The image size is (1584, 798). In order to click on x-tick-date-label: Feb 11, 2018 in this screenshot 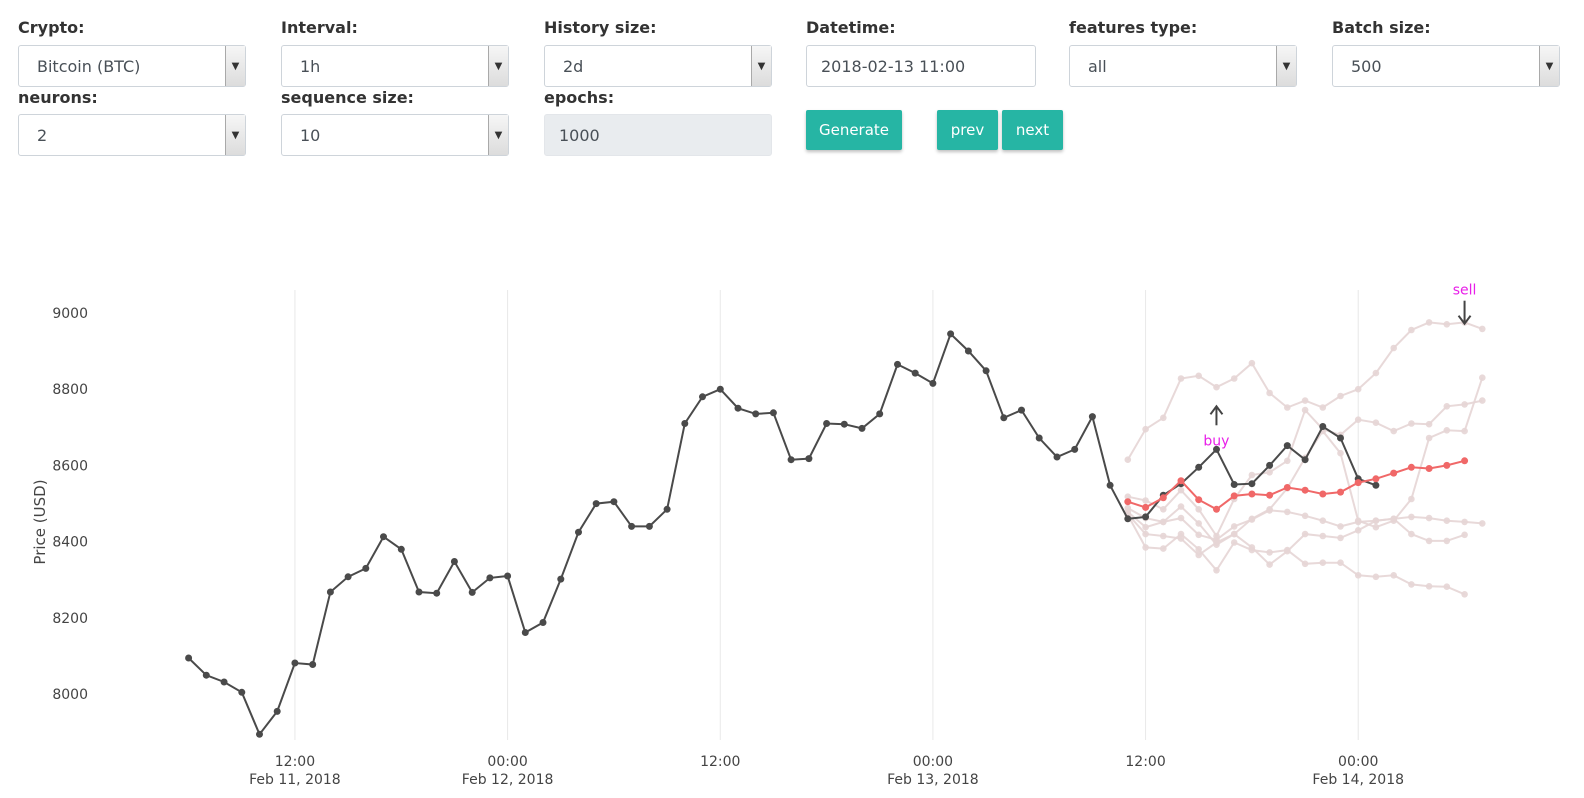, I will do `click(295, 780)`.